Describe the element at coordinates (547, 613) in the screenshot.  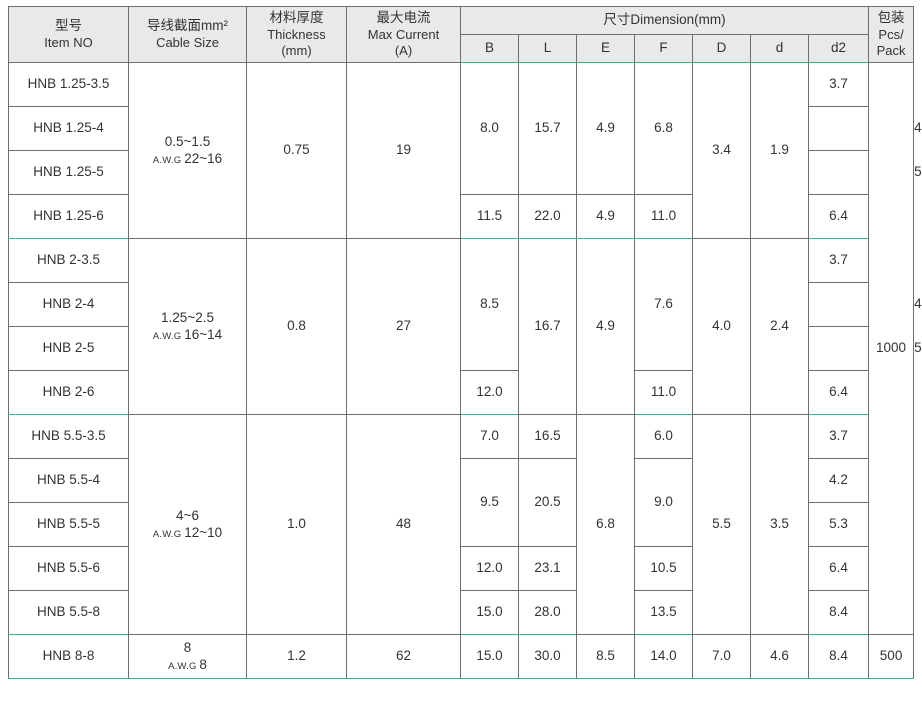
I see `cell-dim-l: 28.0` at that location.